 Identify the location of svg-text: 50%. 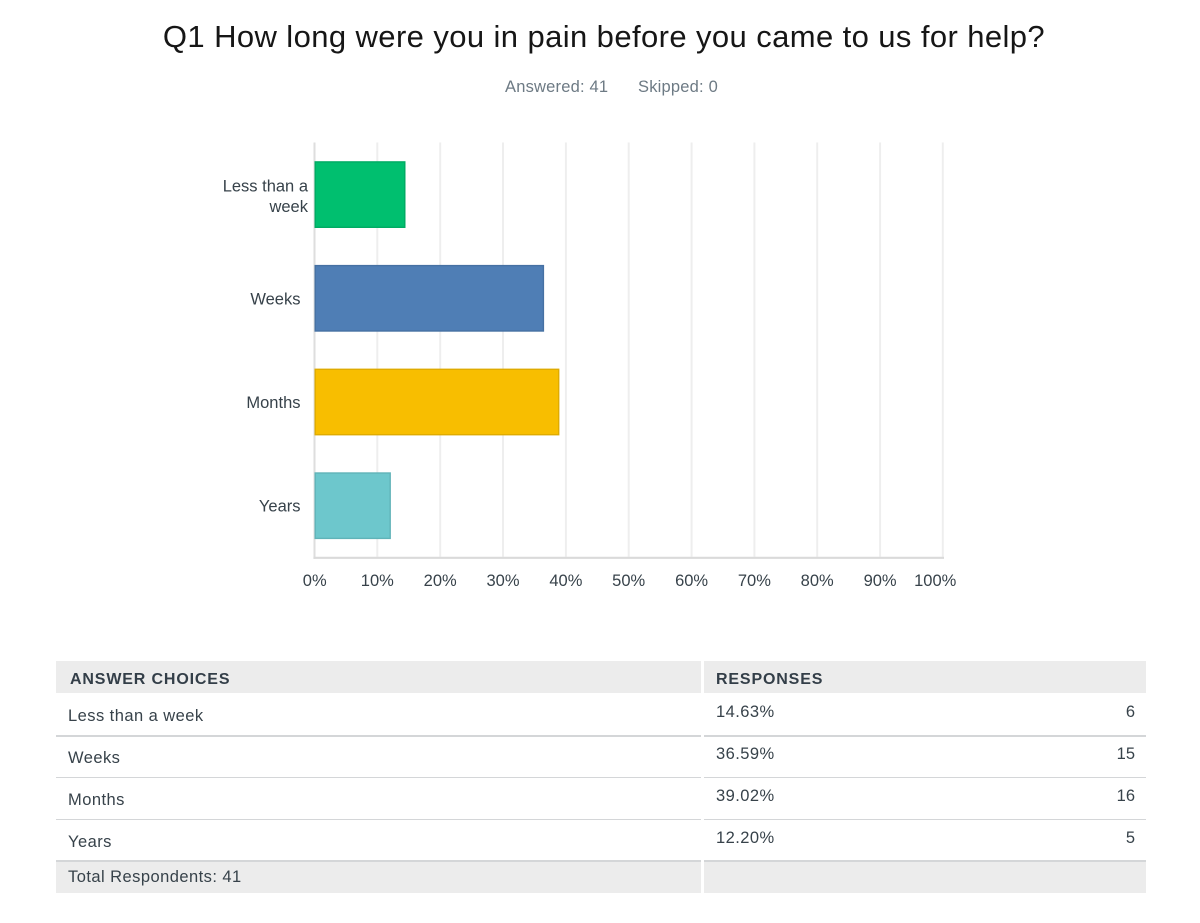
(628, 581).